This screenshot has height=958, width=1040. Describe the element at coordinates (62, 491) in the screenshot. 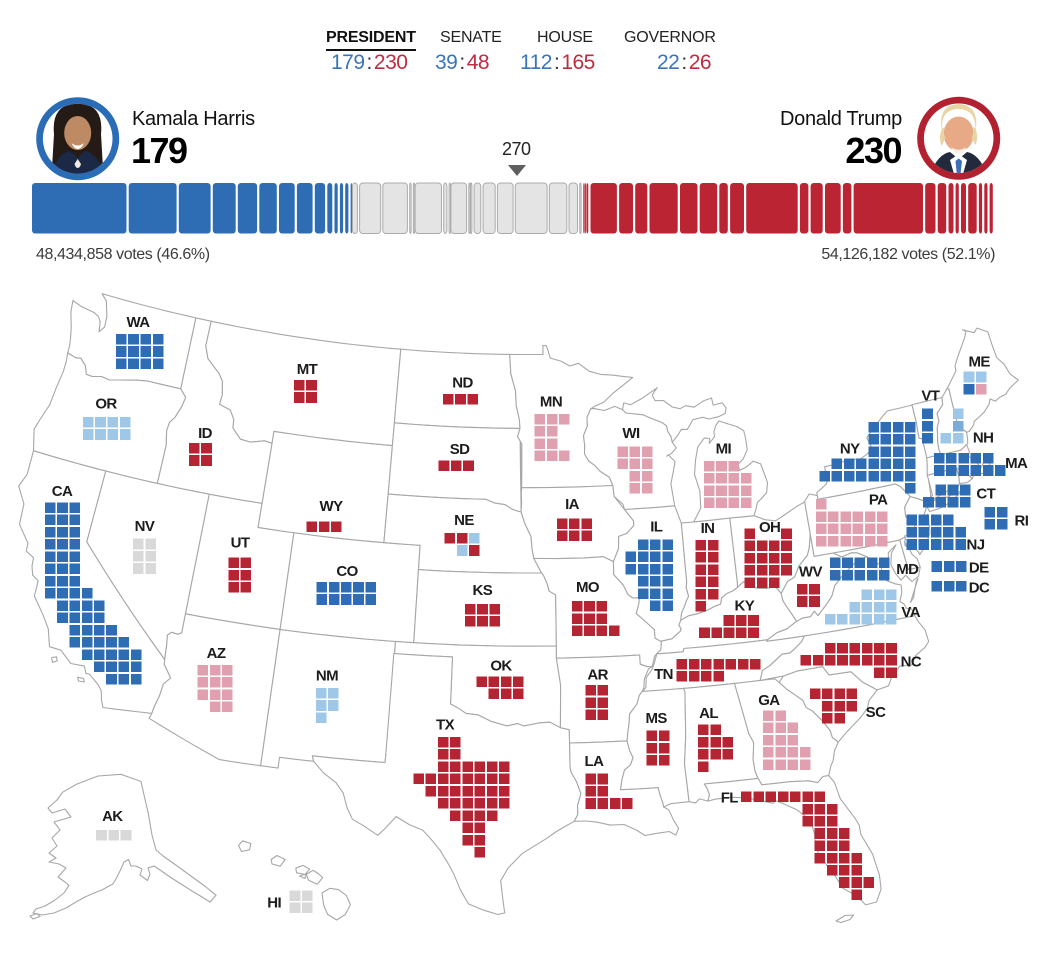

I see `svg-text: CA` at that location.